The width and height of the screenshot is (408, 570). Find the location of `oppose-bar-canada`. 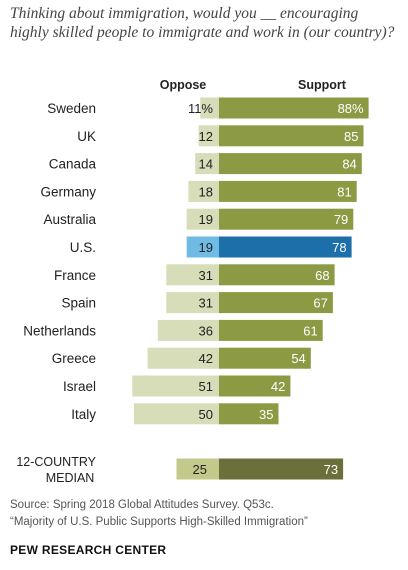

oppose-bar-canada is located at coordinates (207, 164).